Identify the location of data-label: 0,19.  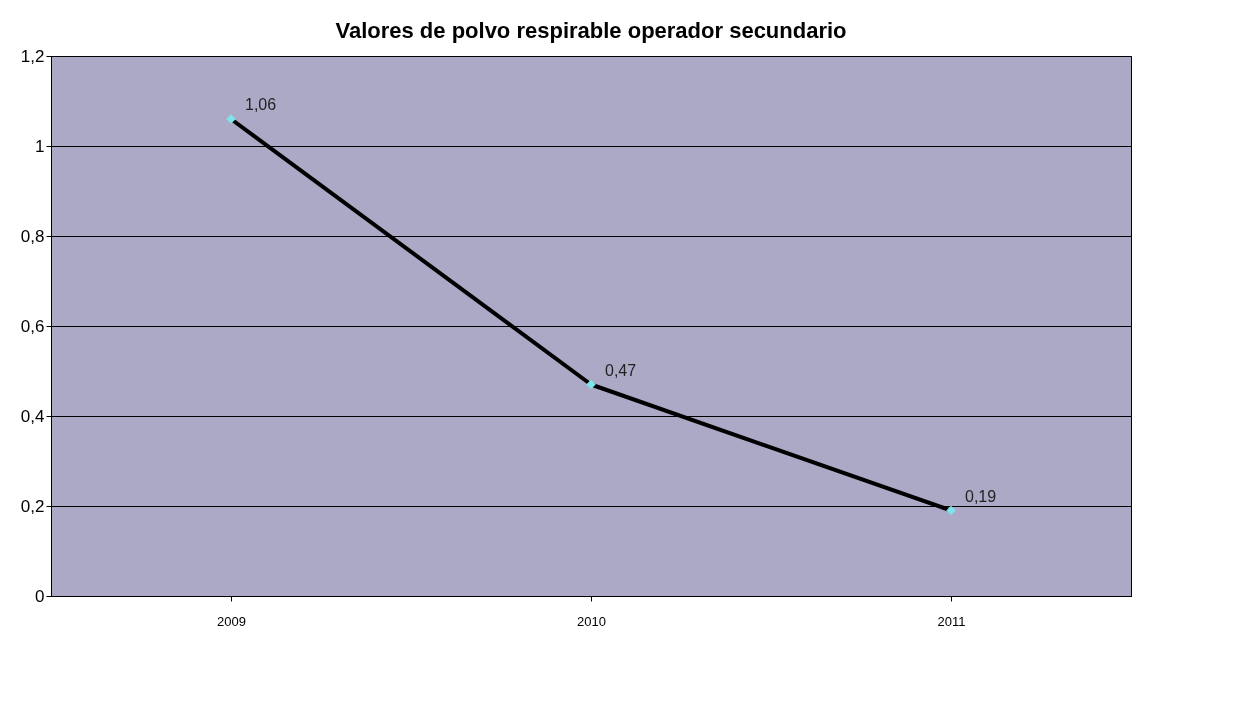
(981, 496).